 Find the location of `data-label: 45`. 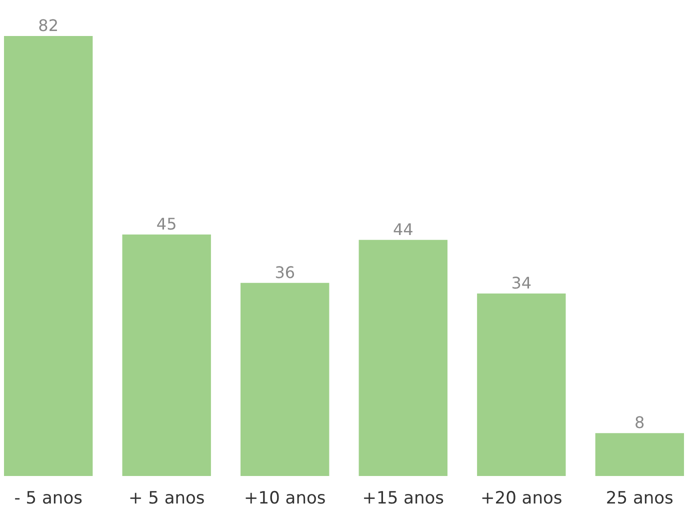

data-label: 45 is located at coordinates (166, 224).